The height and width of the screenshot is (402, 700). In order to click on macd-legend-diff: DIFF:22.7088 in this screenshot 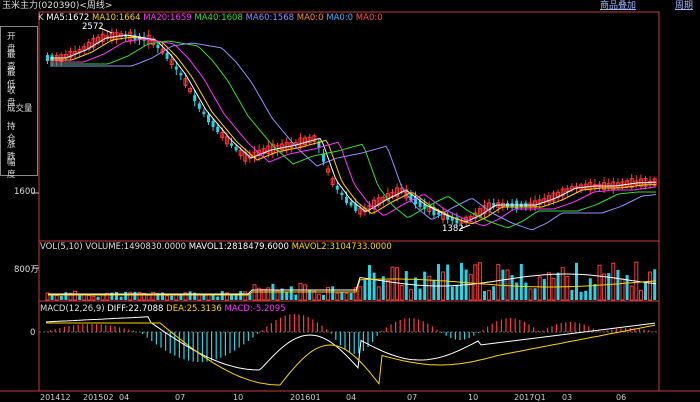, I will do `click(135, 309)`.